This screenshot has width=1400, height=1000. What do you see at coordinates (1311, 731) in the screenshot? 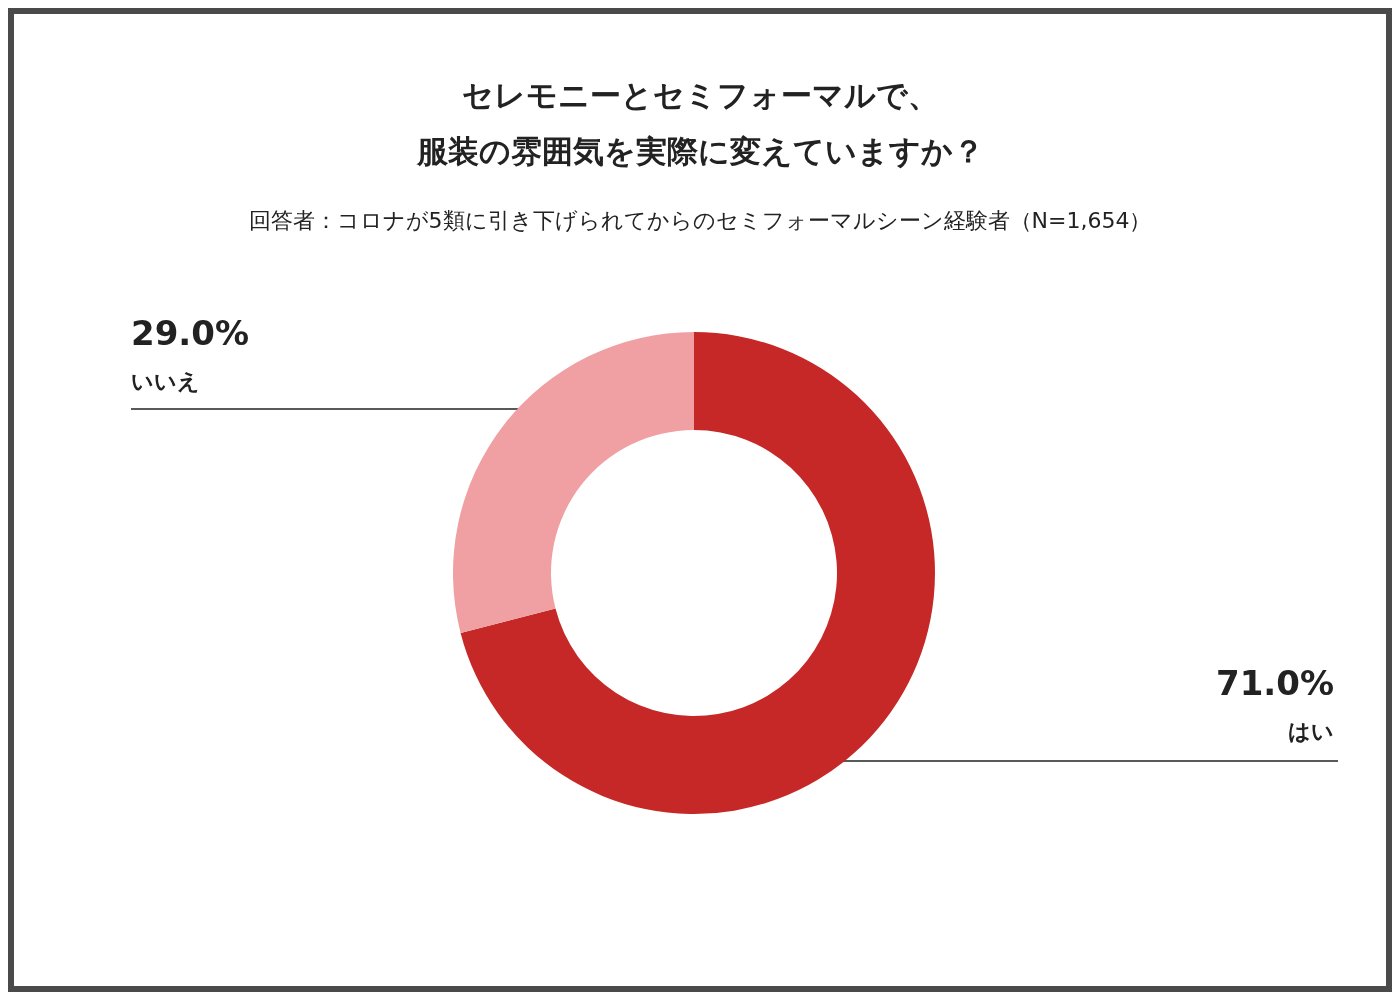
I see `slice-label: はい` at bounding box center [1311, 731].